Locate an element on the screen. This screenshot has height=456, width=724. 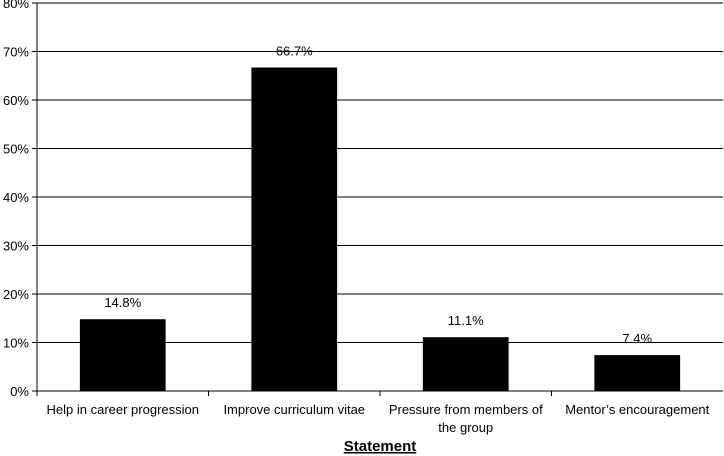
y-axis-ticks: 0% 10% 20% 30% 40% 50% 60% 70% 80% is located at coordinates (20, 199).